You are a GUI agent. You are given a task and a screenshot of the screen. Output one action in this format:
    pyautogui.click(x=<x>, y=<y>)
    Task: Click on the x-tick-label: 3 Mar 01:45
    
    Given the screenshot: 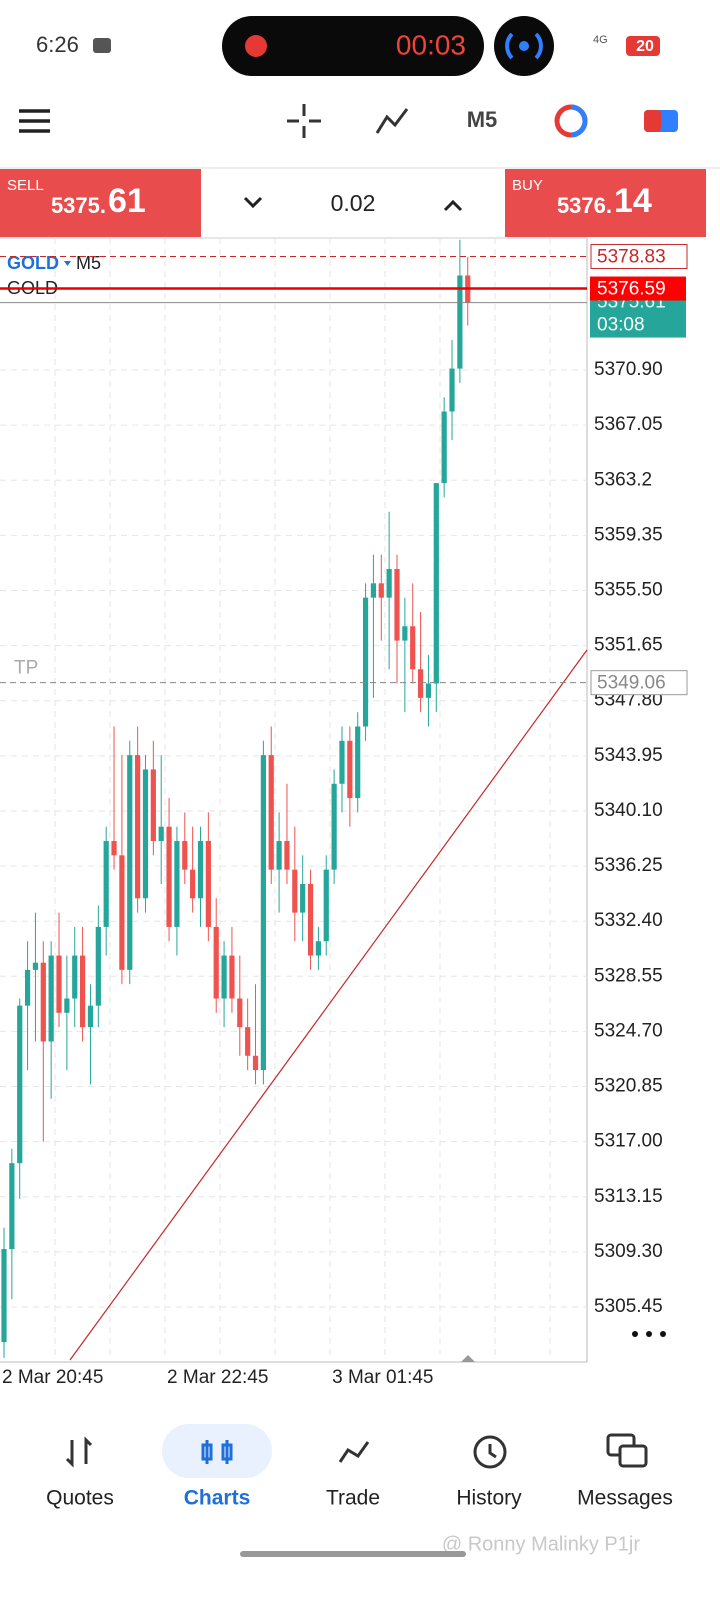 What is the action you would take?
    pyautogui.click(x=382, y=1377)
    